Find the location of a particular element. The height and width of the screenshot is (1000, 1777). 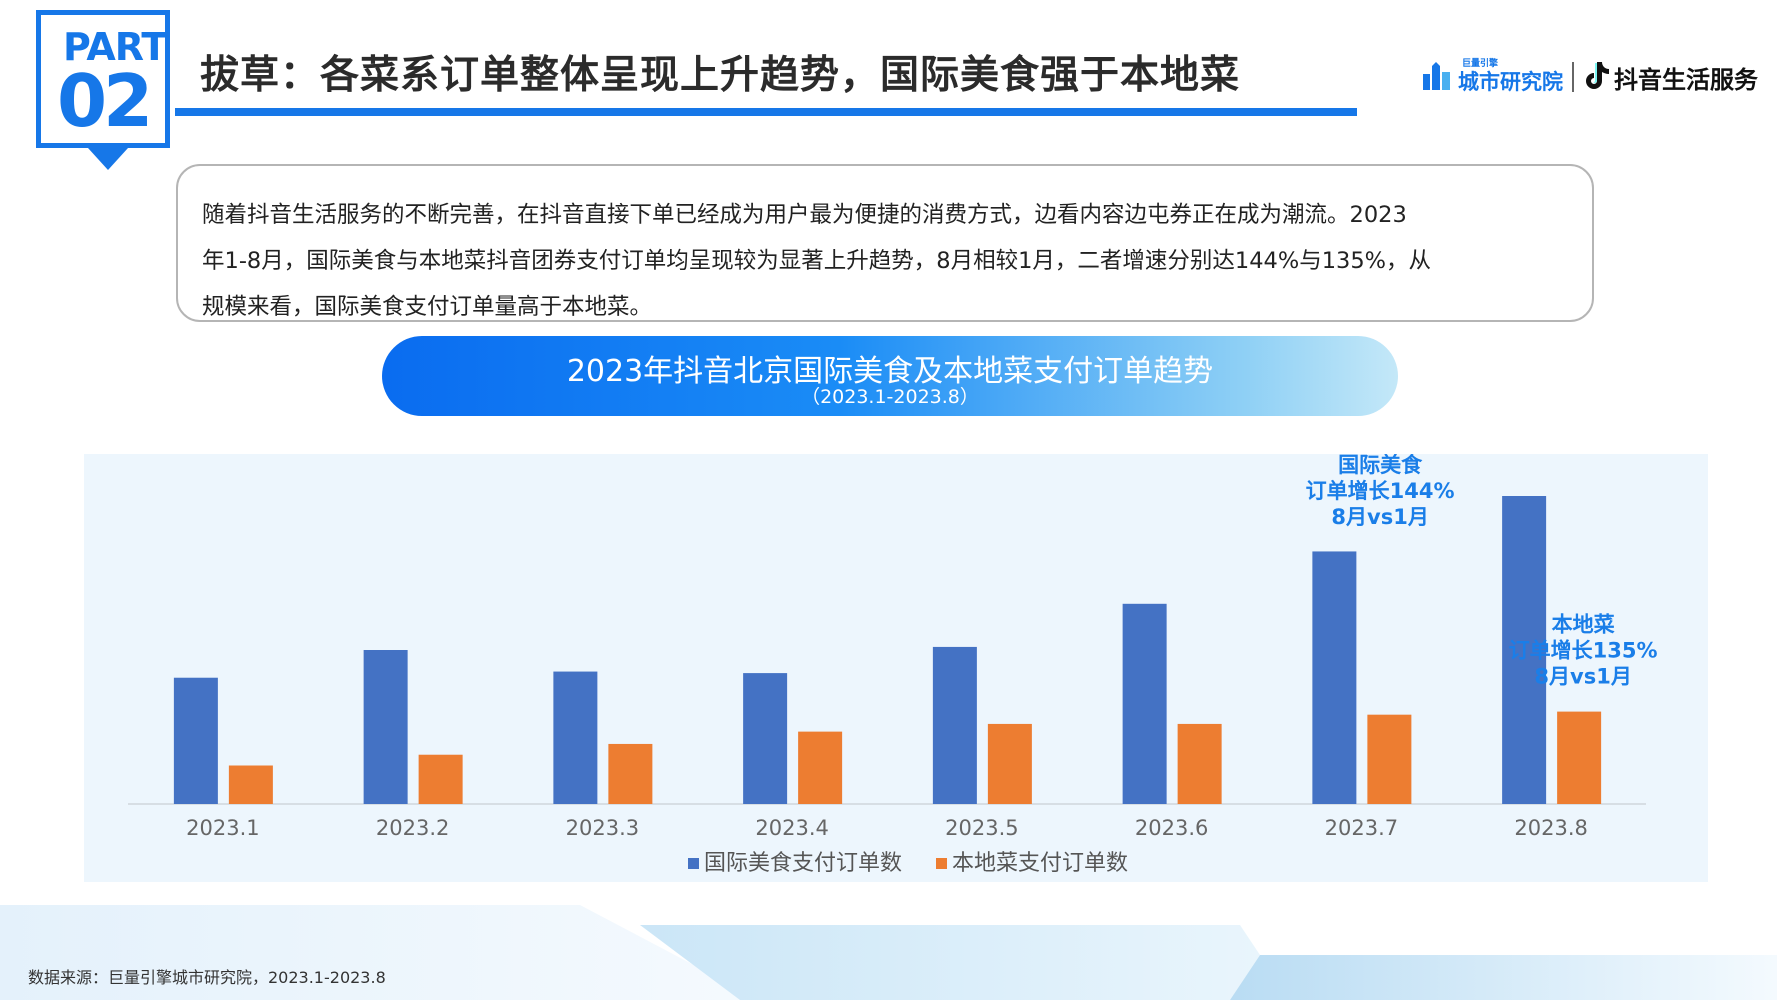

x-tick-label: 2023.3 is located at coordinates (602, 828).